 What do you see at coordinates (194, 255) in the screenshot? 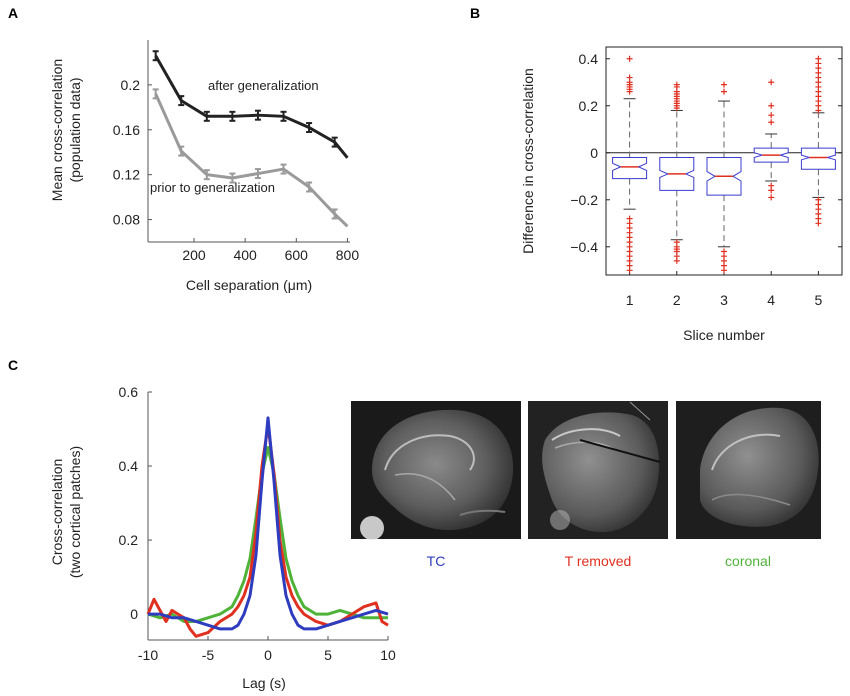
I see `x-tick-label: 200` at bounding box center [194, 255].